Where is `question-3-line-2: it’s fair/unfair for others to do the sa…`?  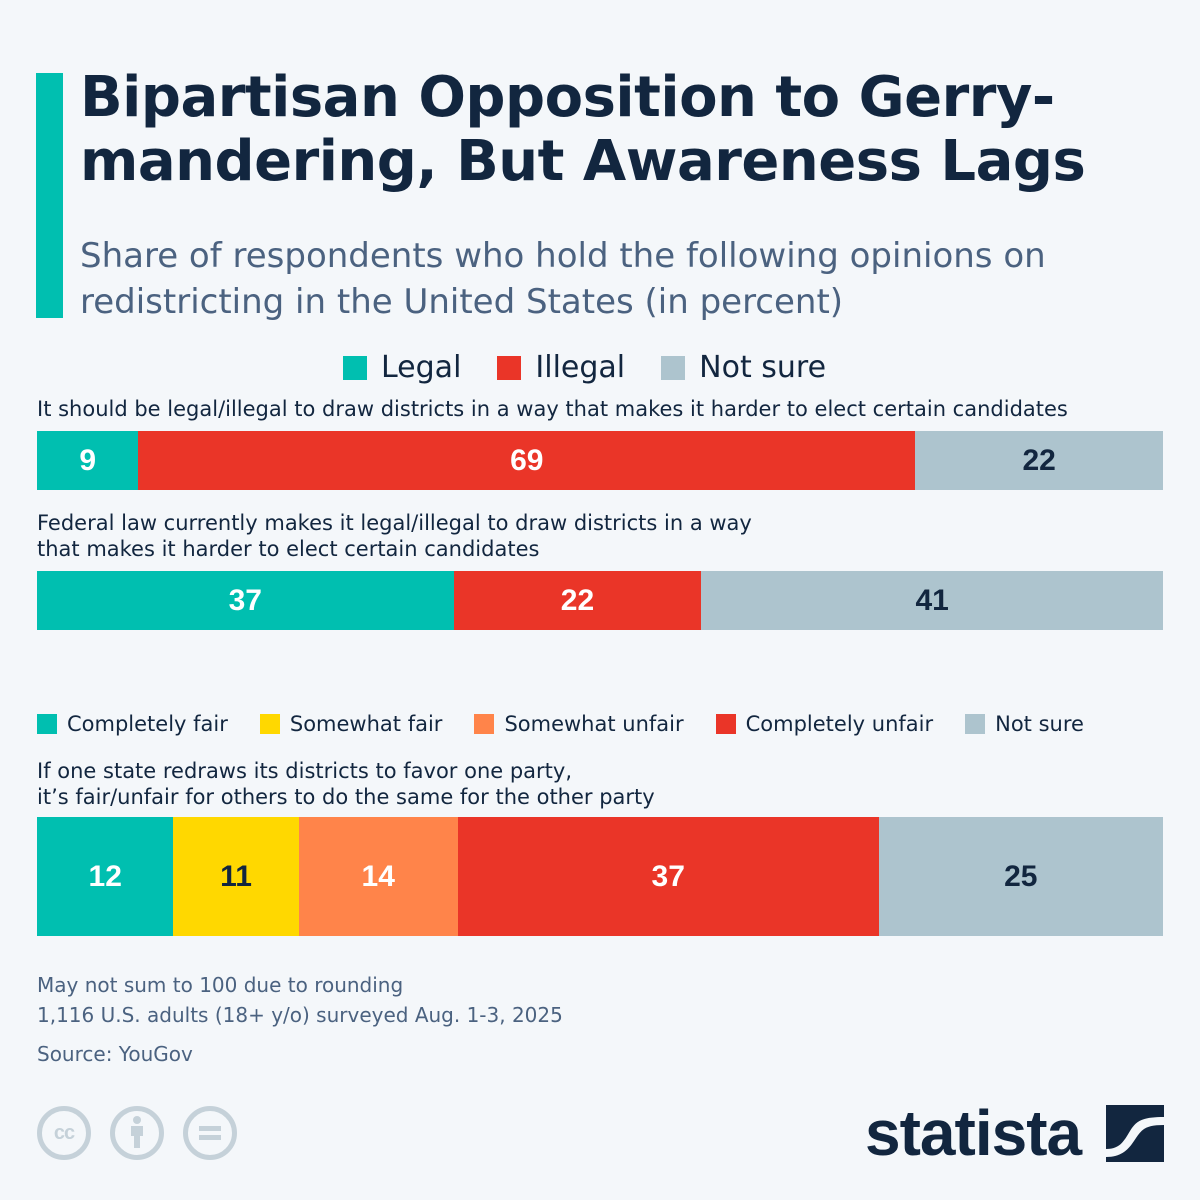
question-3-line-2: it’s fair/unfair for others to do the sa… is located at coordinates (346, 797).